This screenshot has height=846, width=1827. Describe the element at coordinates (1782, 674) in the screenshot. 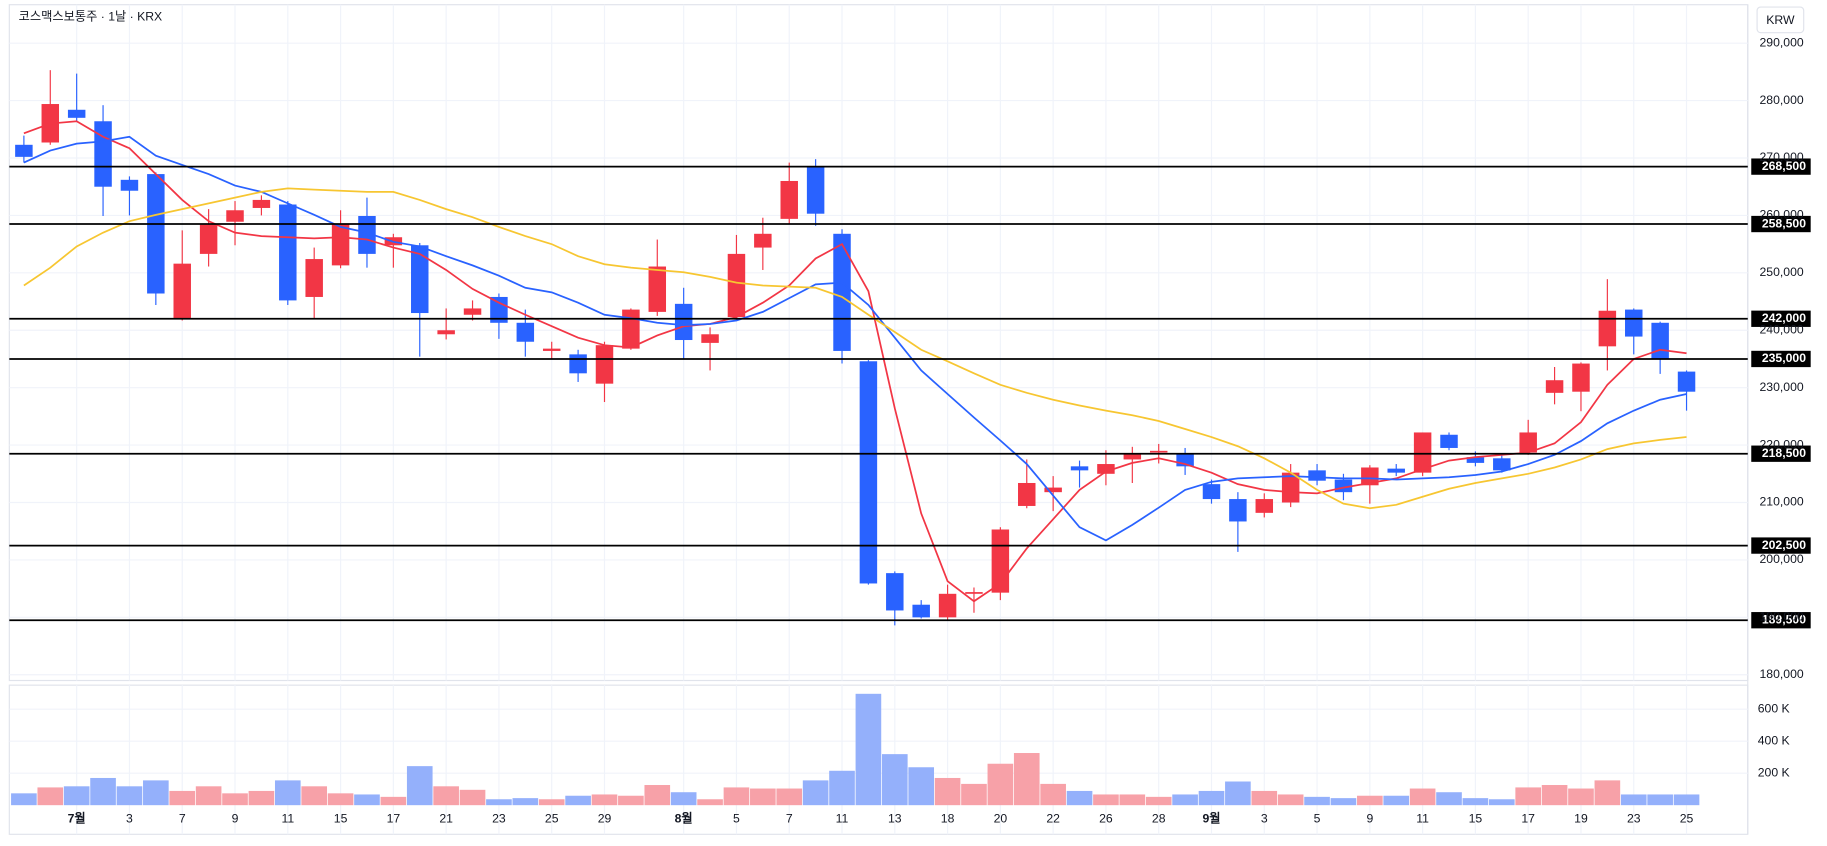

I see `y-tick-label: 180,000` at that location.